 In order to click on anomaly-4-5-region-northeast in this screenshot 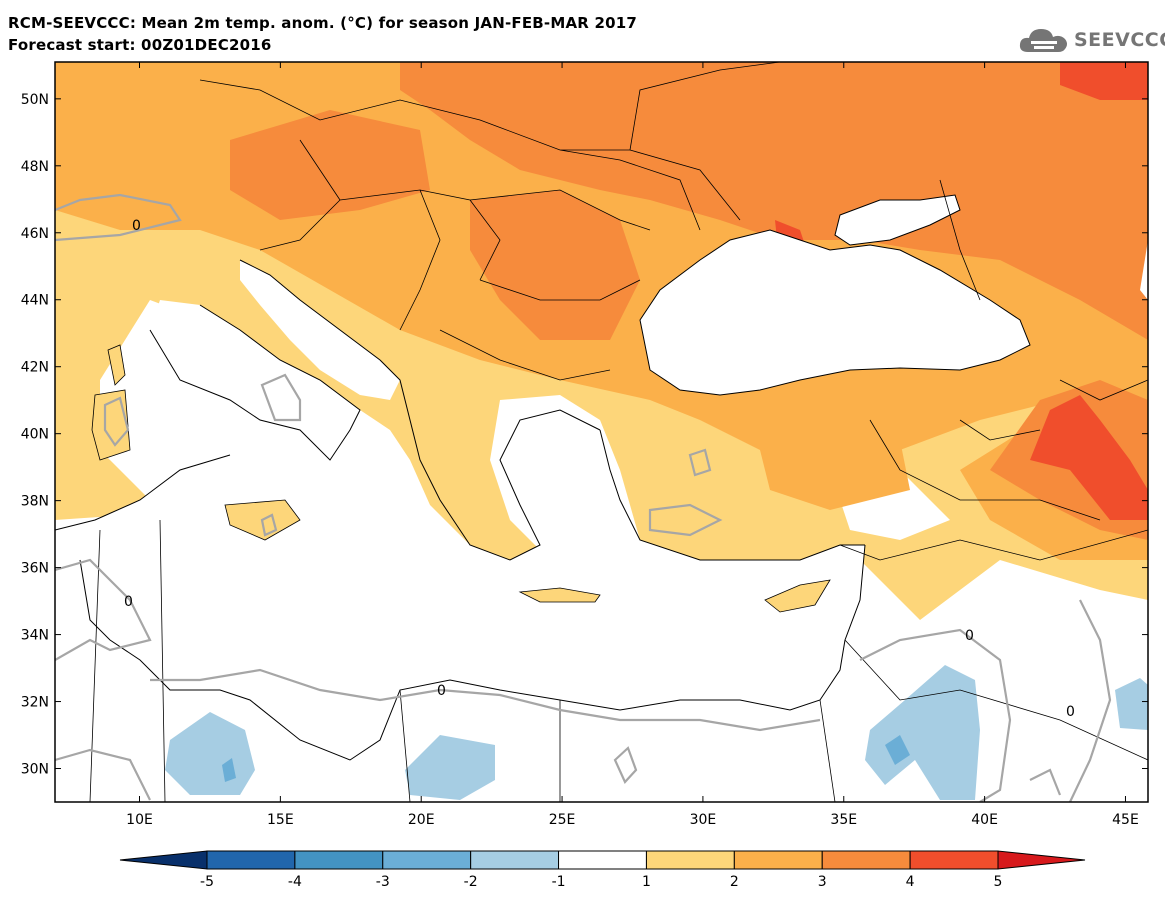, I will do `click(1104, 81)`.